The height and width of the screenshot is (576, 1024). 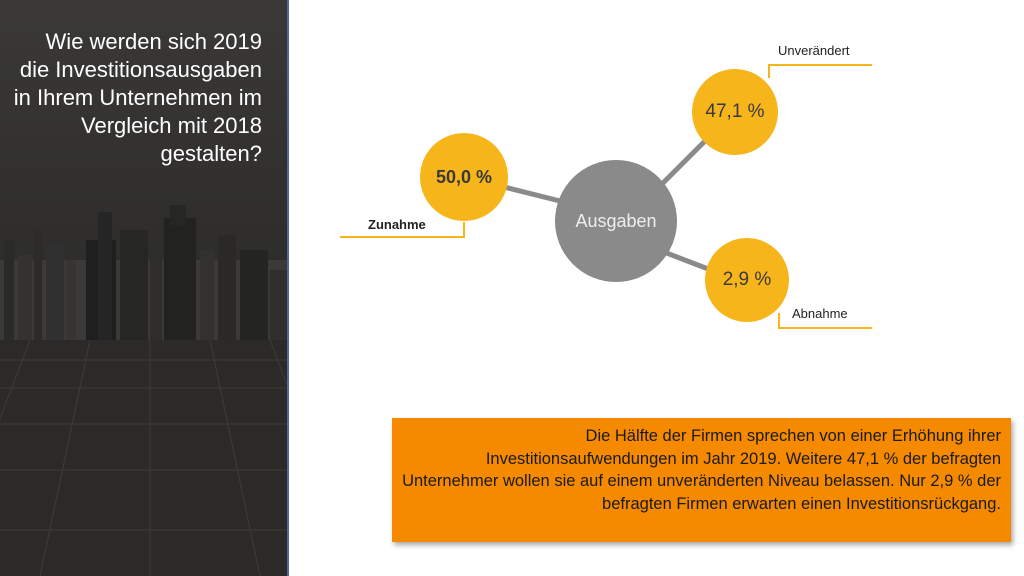 What do you see at coordinates (820, 71) in the screenshot?
I see `callout-unveraendert` at bounding box center [820, 71].